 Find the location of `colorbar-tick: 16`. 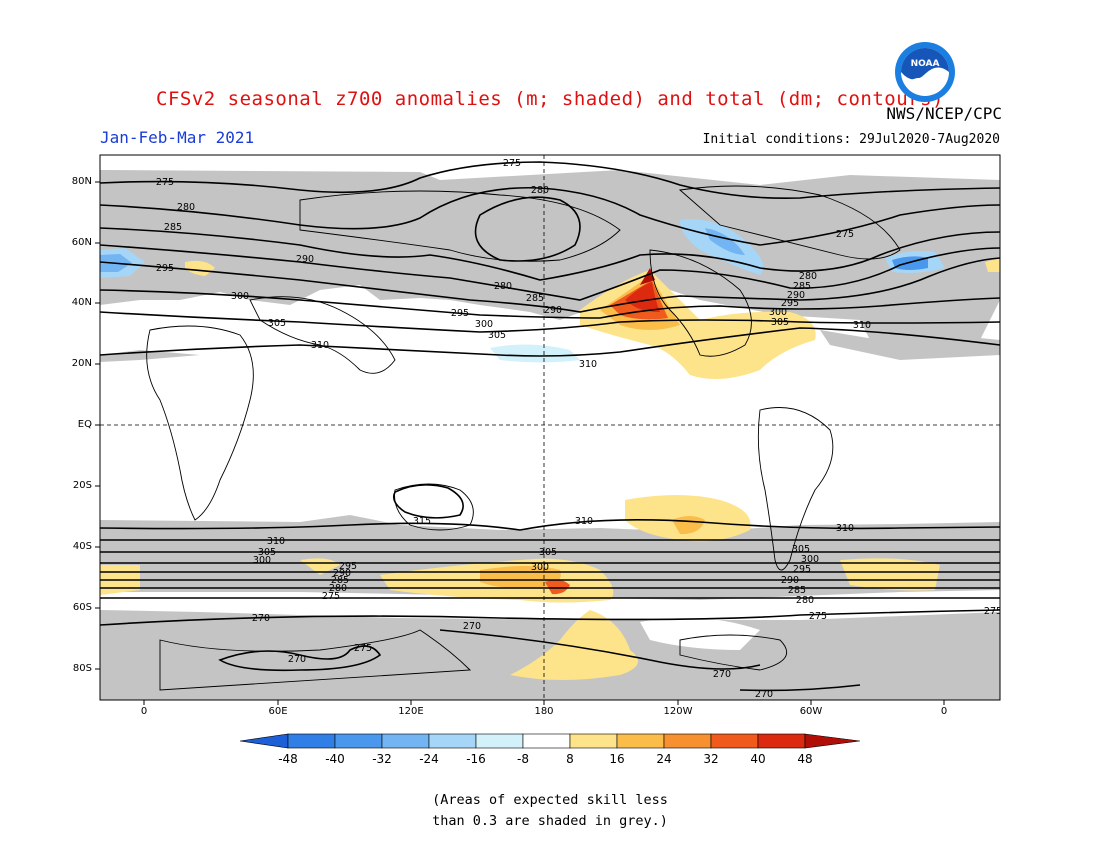

colorbar-tick: 16 is located at coordinates (617, 759).